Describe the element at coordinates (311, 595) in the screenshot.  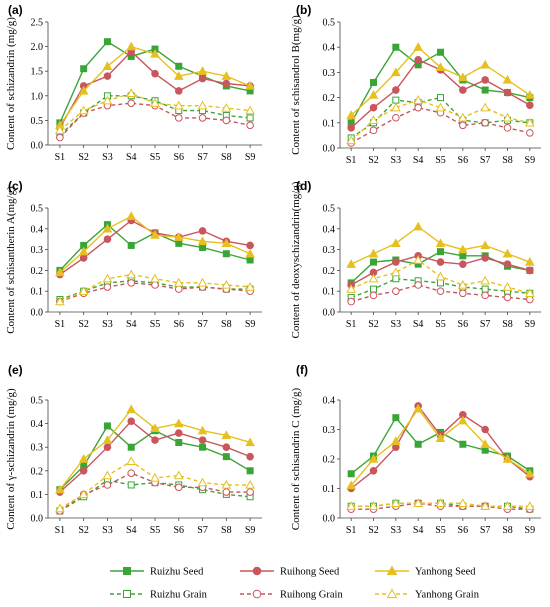
I see `legend-label: Ruihong Grain` at that location.